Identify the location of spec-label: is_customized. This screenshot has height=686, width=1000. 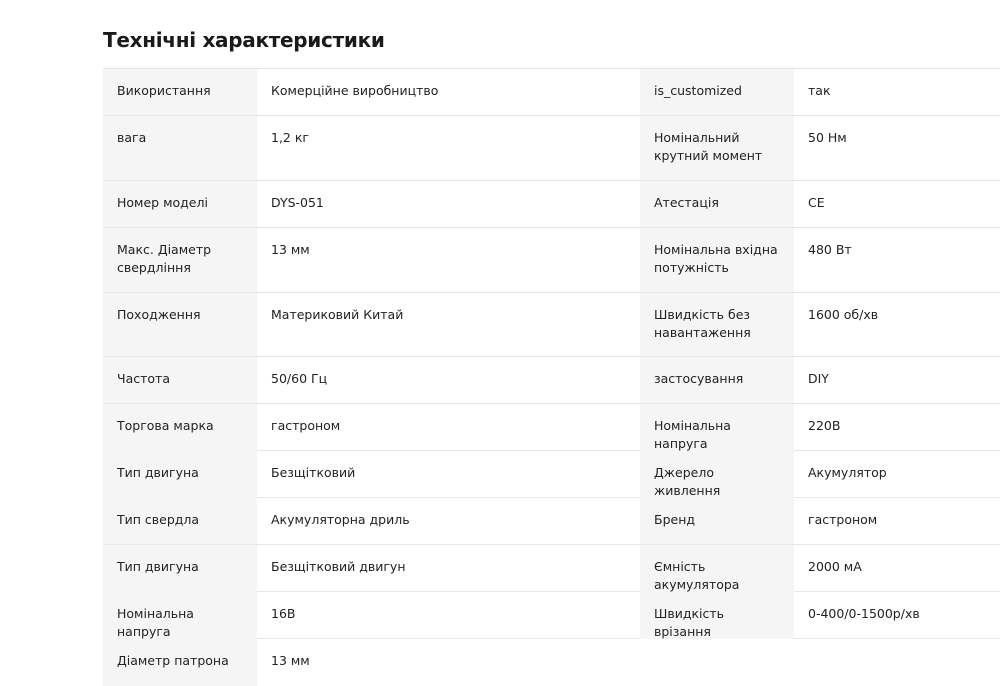
(717, 92).